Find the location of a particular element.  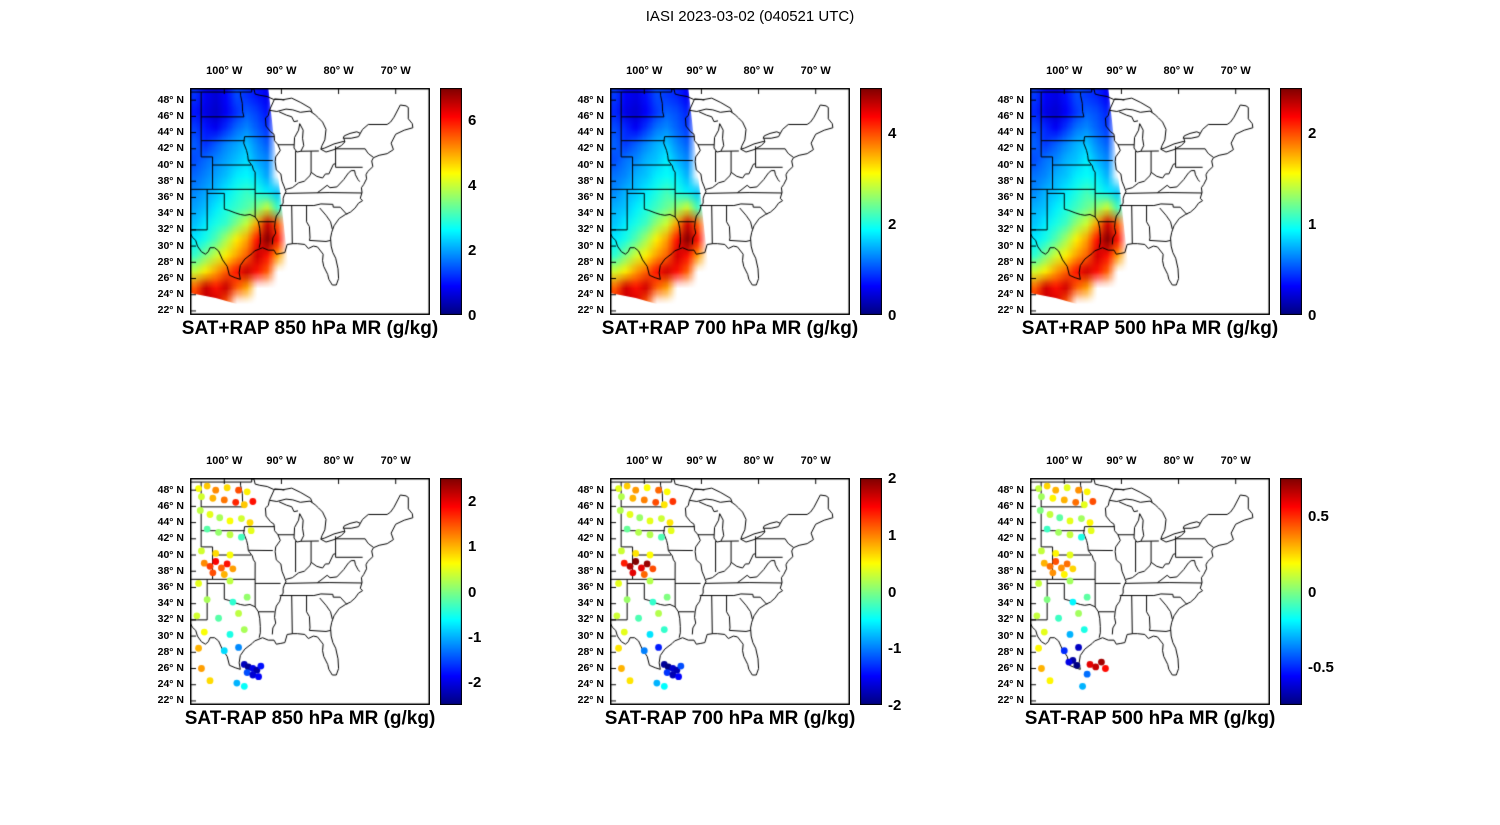

colorbar-tick-label: 0.5 is located at coordinates (1318, 516).